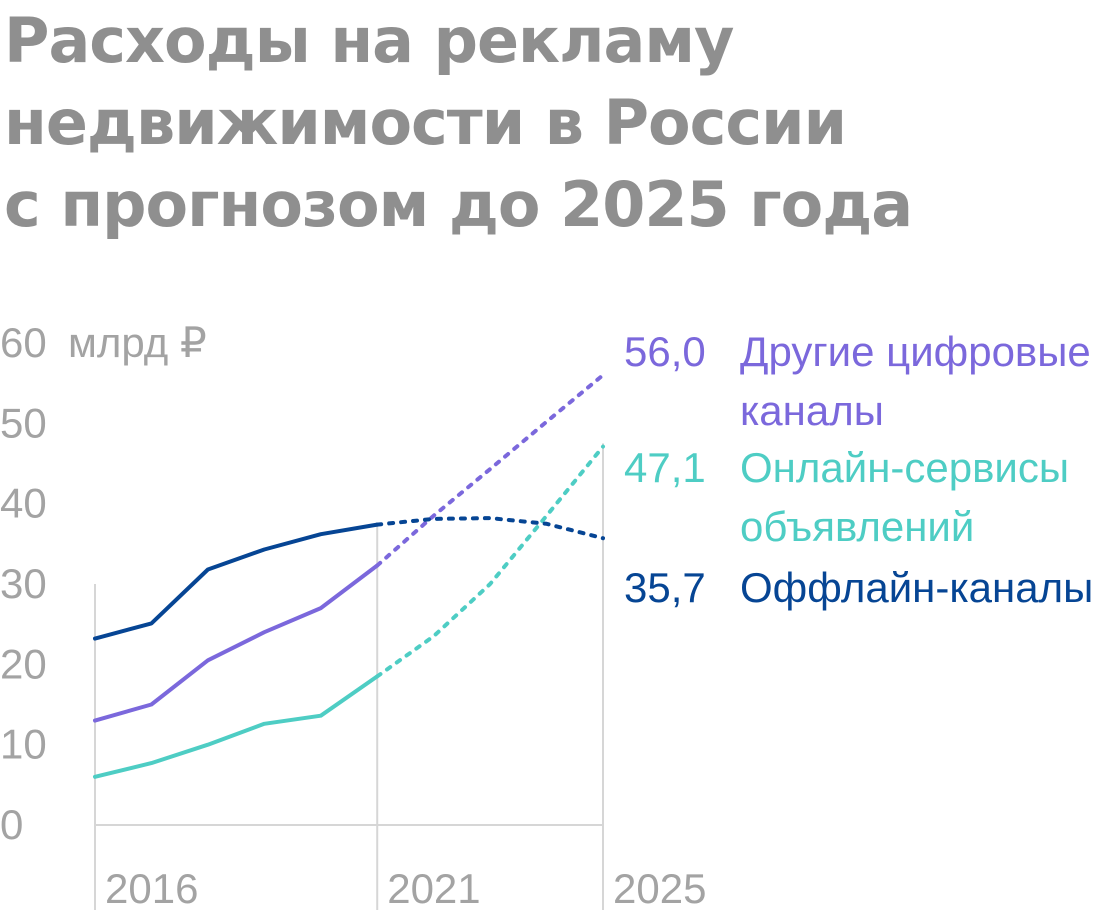 Image resolution: width=1120 pixels, height=920 pixels. I want to click on series-legend-label-0-0: Другие цифровые, so click(915, 351).